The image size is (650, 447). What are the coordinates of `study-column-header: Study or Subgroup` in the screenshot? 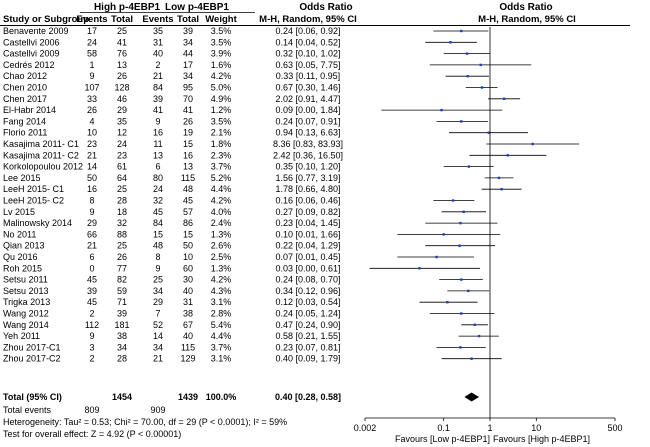 It's located at (46, 19).